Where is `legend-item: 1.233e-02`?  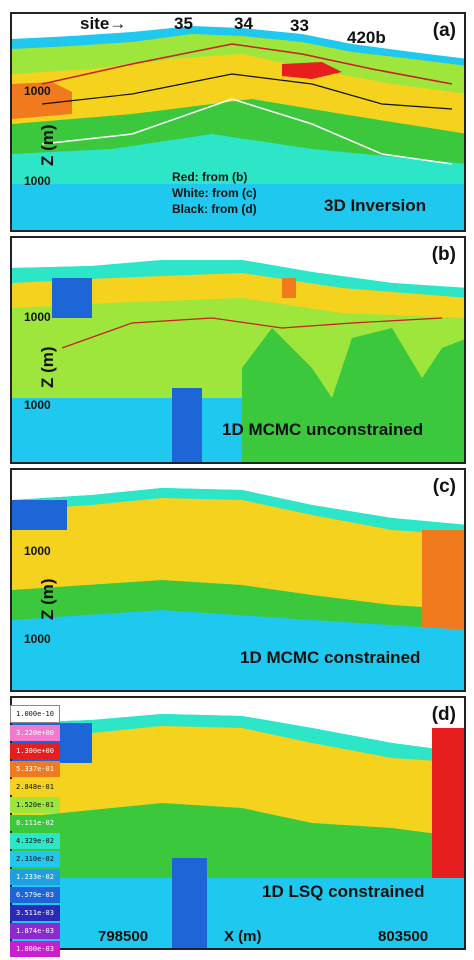
legend-item: 1.233e-02 is located at coordinates (35, 877).